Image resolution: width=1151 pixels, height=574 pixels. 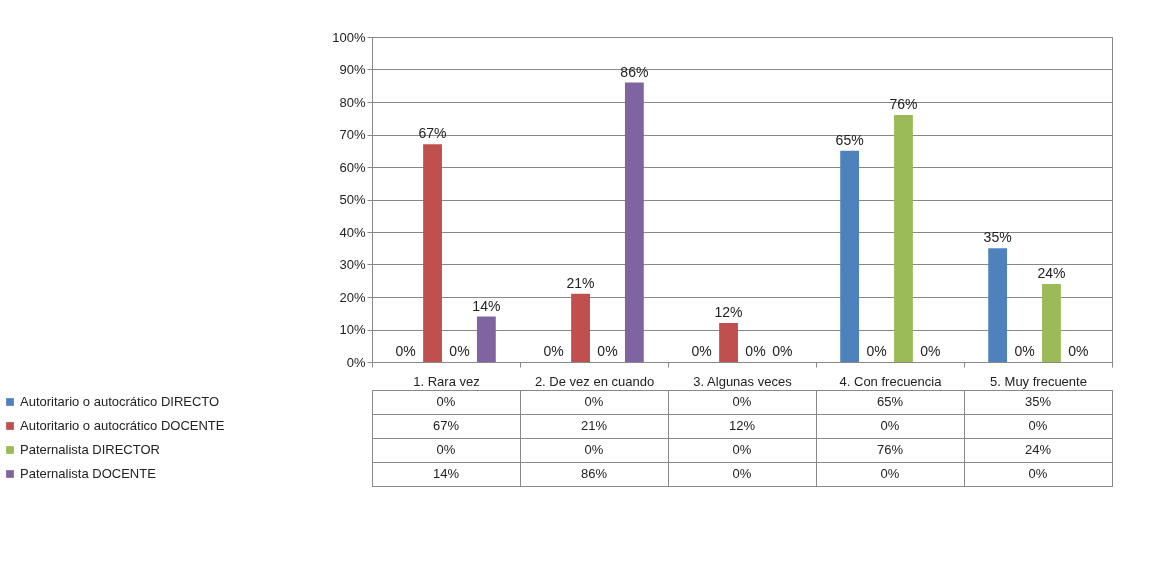 I want to click on data-label: 86%, so click(x=594, y=473).